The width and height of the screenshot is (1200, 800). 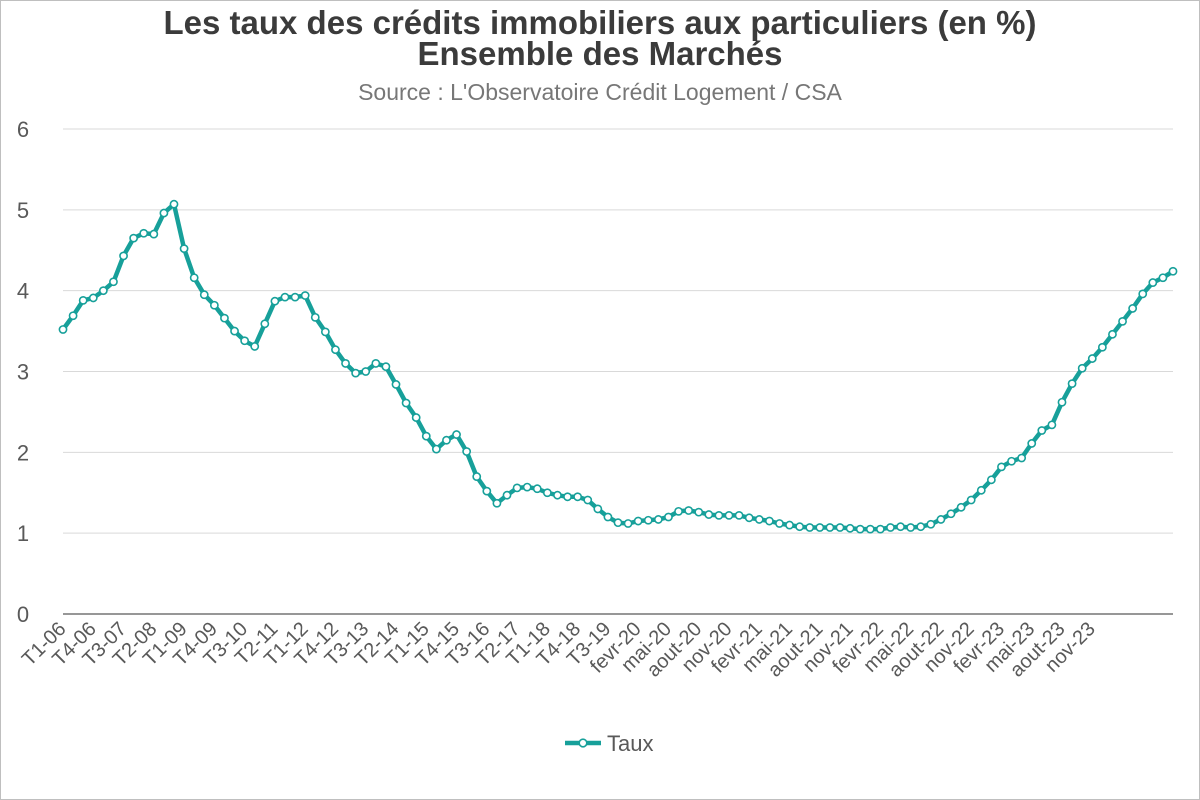 I want to click on y-tick-label: 1, so click(x=23, y=533).